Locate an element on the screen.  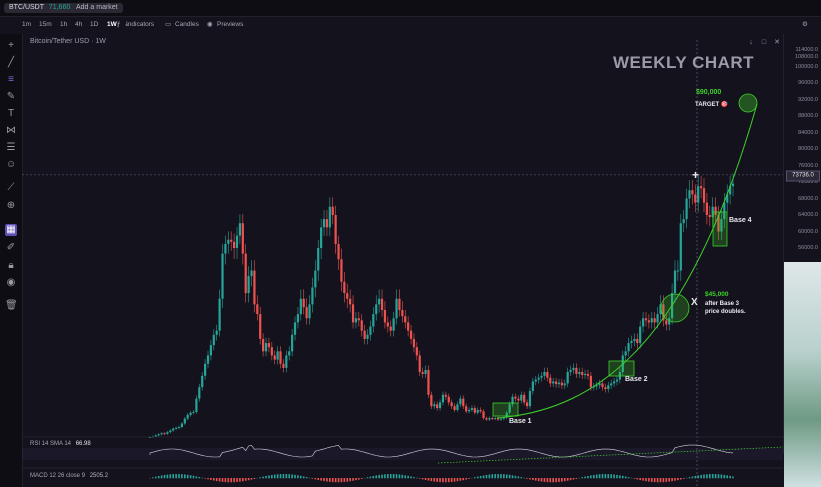
trendline-icon: ╱ is located at coordinates (11, 62).